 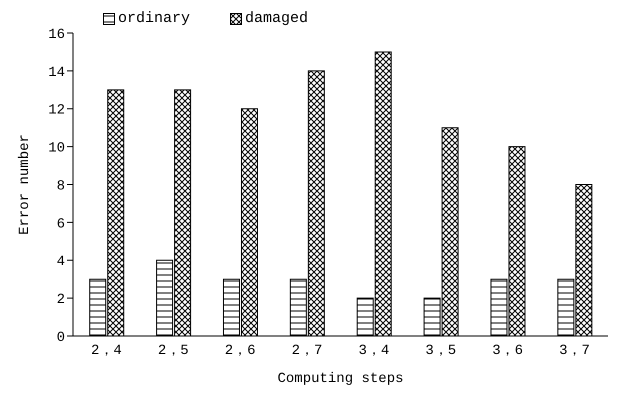 What do you see at coordinates (276, 18) in the screenshot?
I see `legend-label: damaged` at bounding box center [276, 18].